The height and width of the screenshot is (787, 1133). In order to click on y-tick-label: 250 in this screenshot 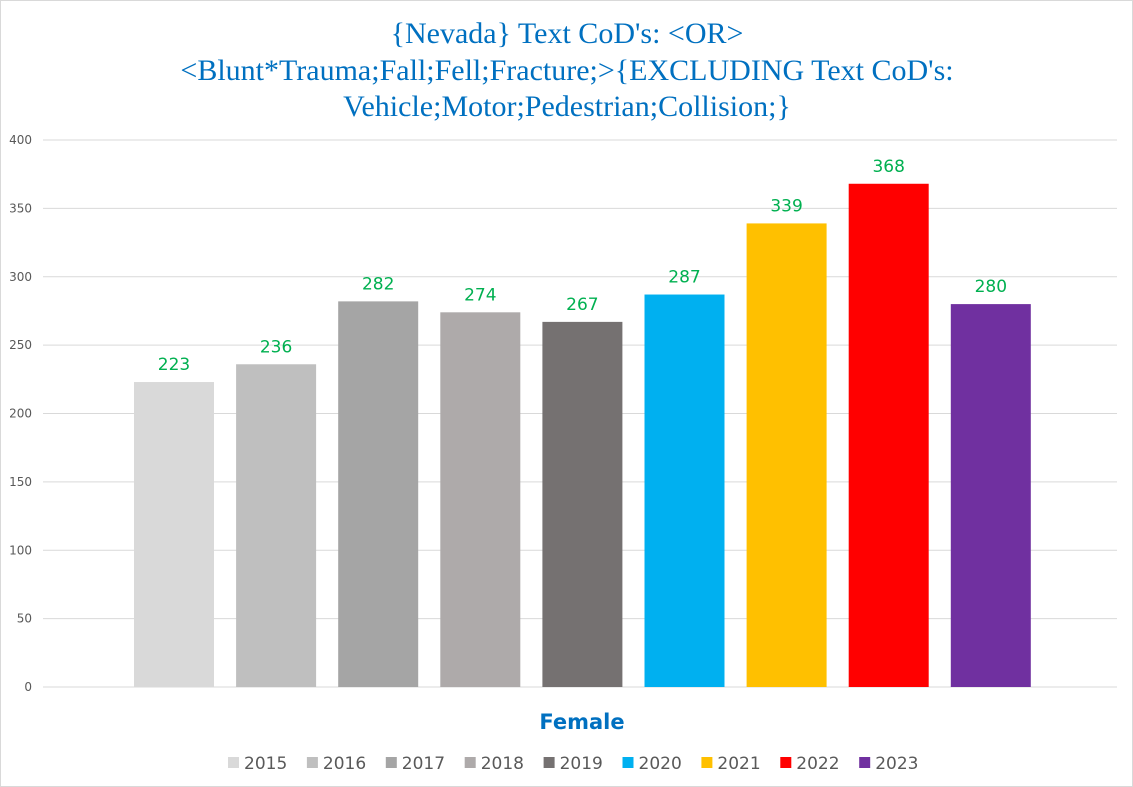, I will do `click(20, 345)`.